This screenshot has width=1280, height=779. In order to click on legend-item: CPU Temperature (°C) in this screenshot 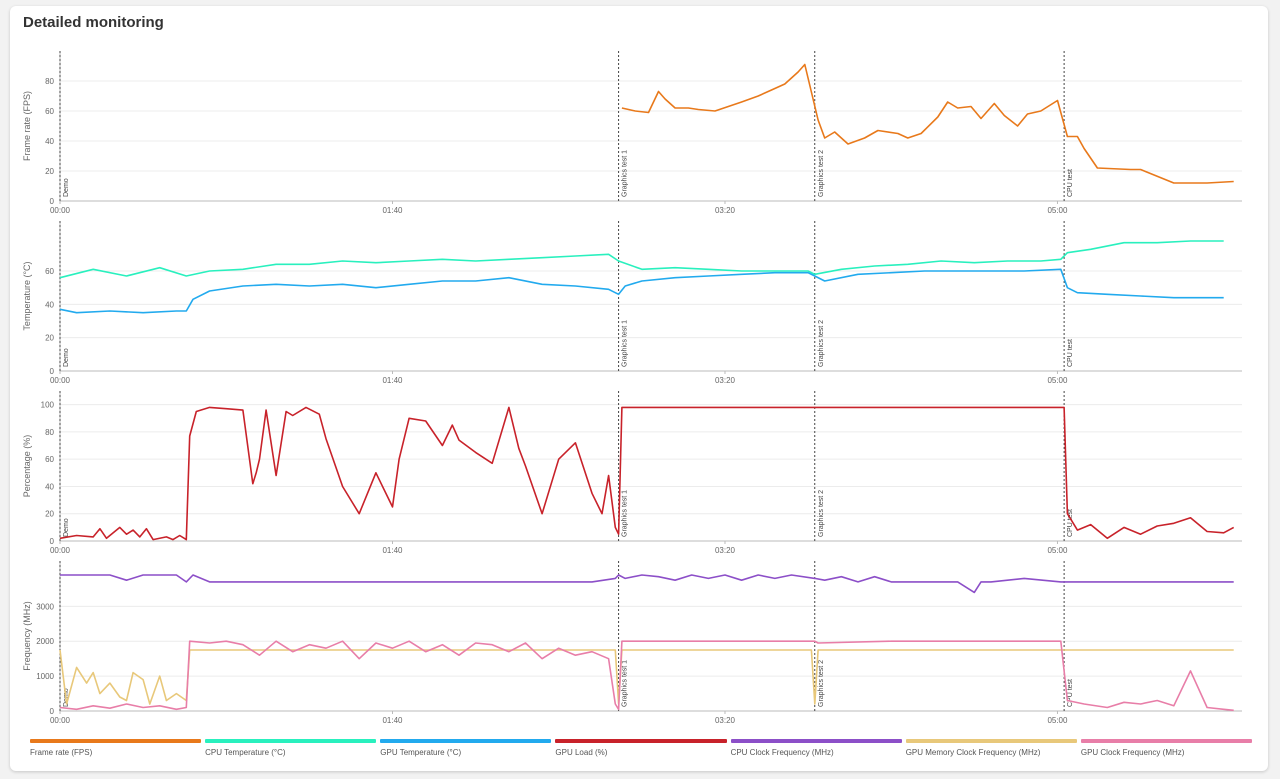, I will do `click(291, 750)`.